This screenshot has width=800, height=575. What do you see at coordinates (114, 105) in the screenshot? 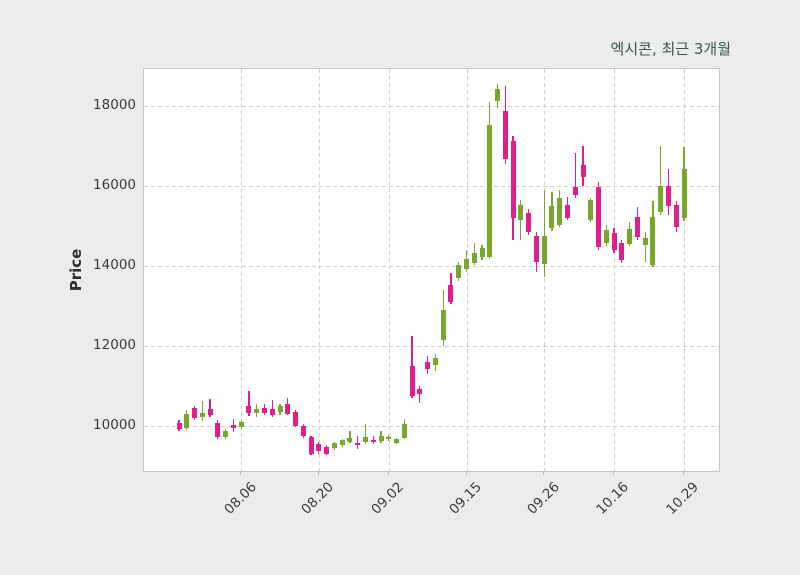
I see `y-tick-label: 18000` at bounding box center [114, 105].